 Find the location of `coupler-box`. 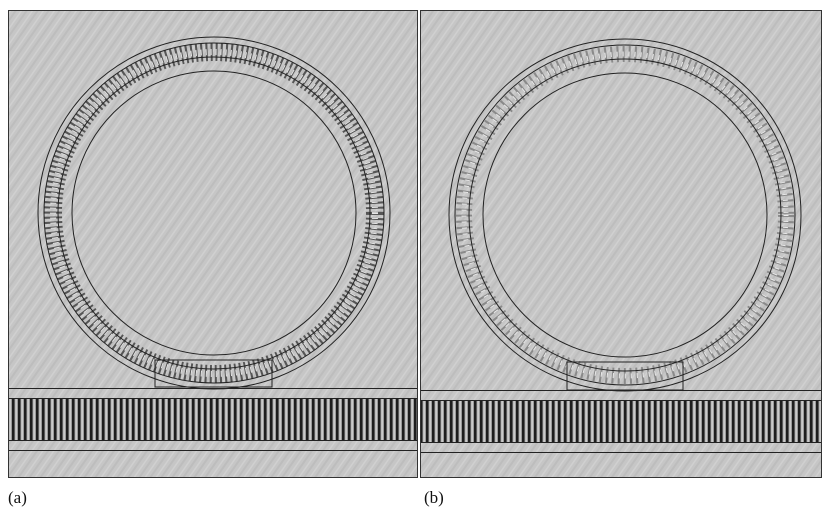

coupler-box is located at coordinates (213, 373).